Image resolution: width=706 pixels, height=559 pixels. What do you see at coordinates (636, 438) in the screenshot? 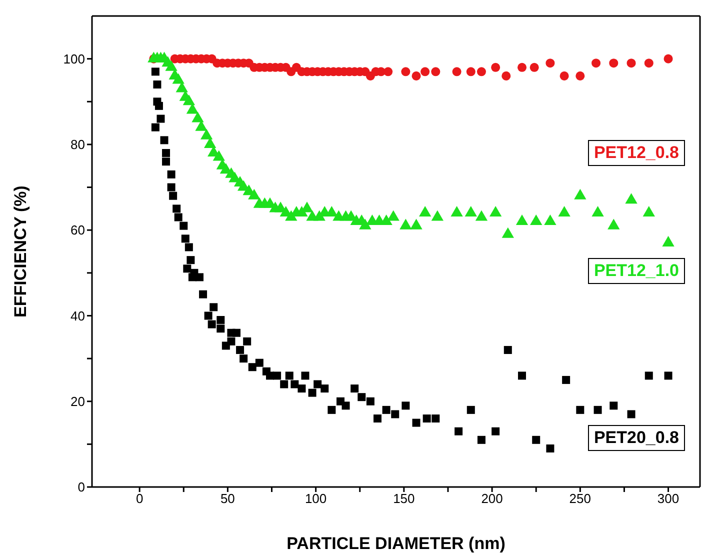
I see `series-label: PET20_0.8` at bounding box center [636, 438].